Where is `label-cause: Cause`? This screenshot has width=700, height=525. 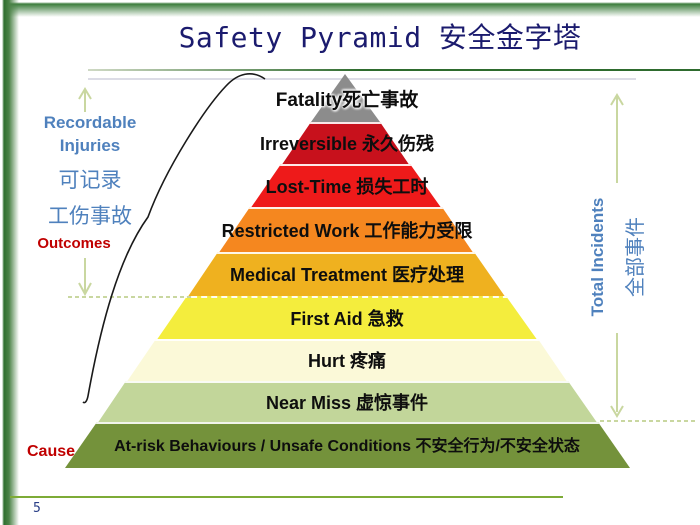
label-cause: Cause is located at coordinates (51, 451).